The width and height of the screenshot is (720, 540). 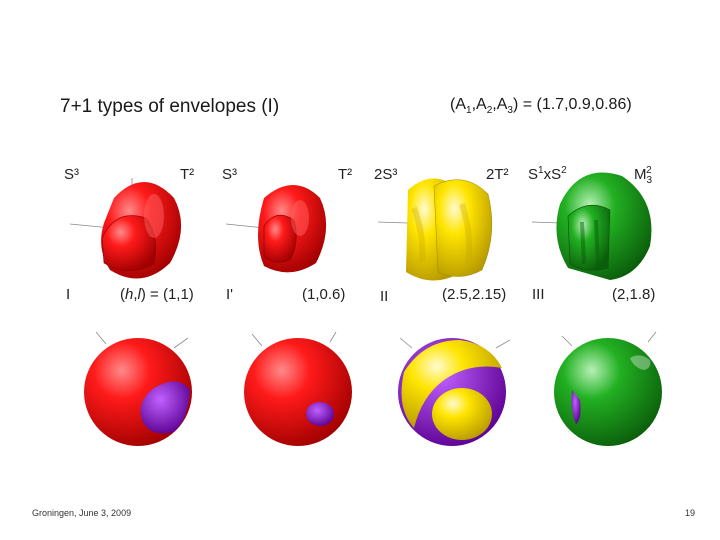 I want to click on col3-sphere-figure, so click(x=454, y=391).